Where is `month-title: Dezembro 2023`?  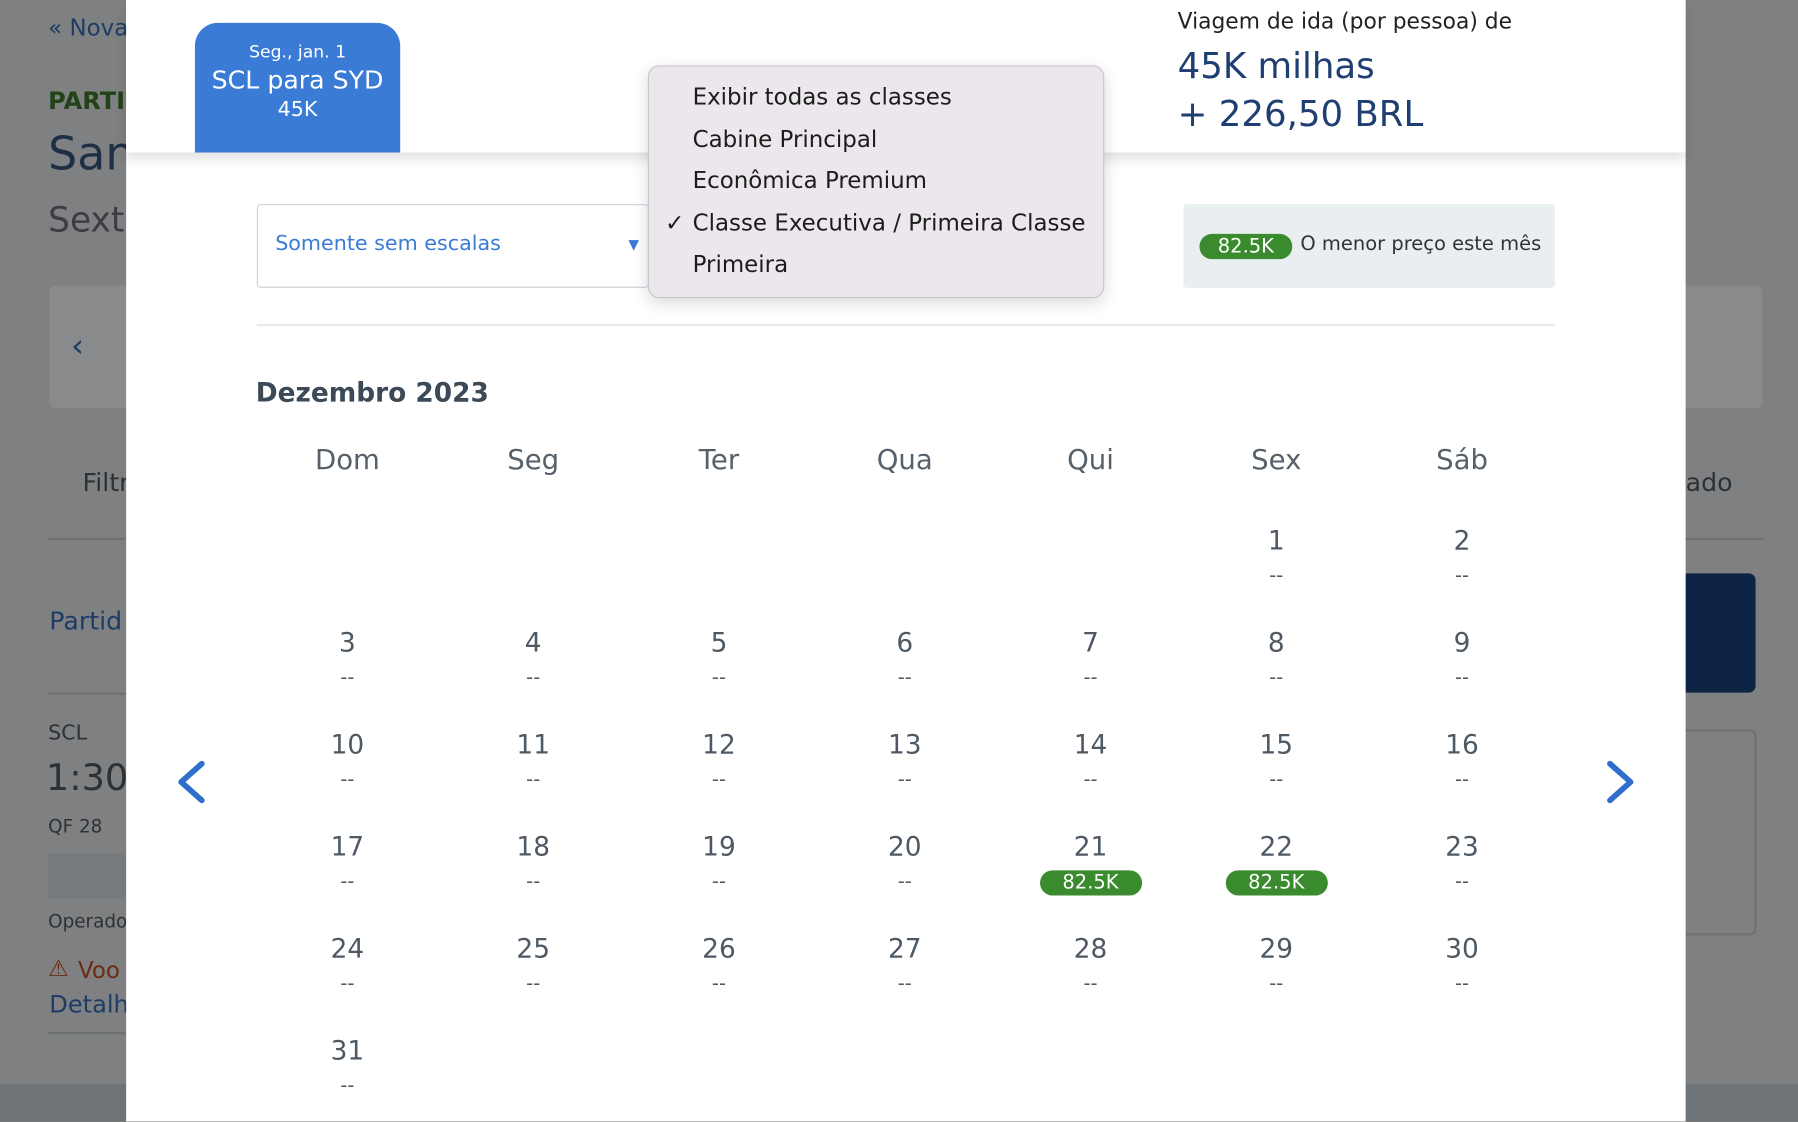 month-title: Dezembro 2023 is located at coordinates (372, 393).